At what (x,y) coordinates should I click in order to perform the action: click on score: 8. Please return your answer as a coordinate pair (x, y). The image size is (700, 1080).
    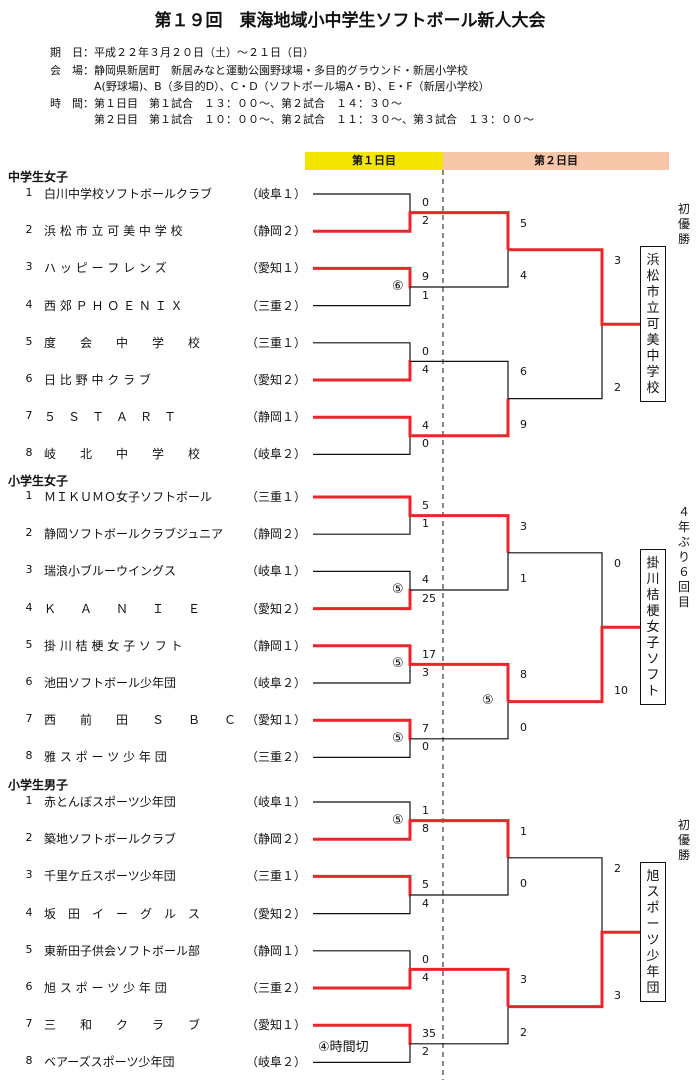
    Looking at the image, I should click on (523, 675).